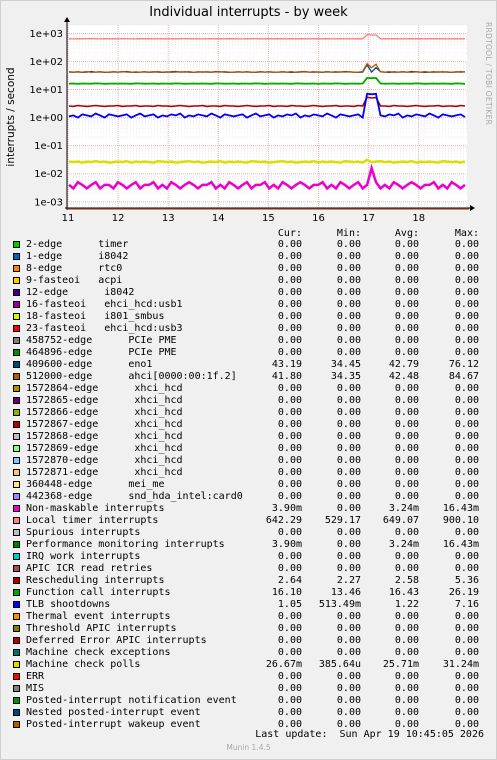 This screenshot has width=497, height=760. What do you see at coordinates (248, 269) in the screenshot?
I see `legend-row: 8-edge rtc0 0.00 0.00 0.00 0.00` at bounding box center [248, 269].